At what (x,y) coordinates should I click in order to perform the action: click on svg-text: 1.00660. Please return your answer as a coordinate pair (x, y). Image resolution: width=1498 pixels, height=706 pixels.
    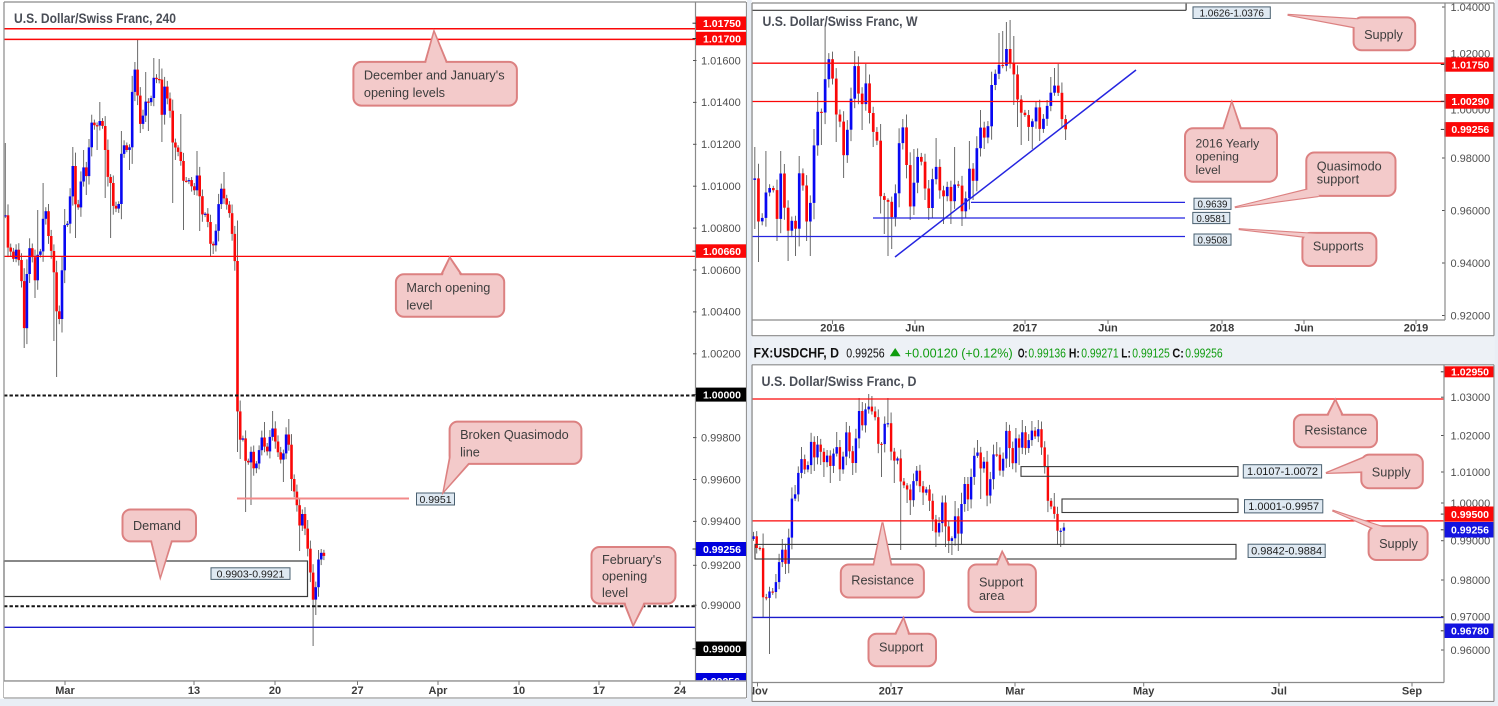
    Looking at the image, I should click on (722, 252).